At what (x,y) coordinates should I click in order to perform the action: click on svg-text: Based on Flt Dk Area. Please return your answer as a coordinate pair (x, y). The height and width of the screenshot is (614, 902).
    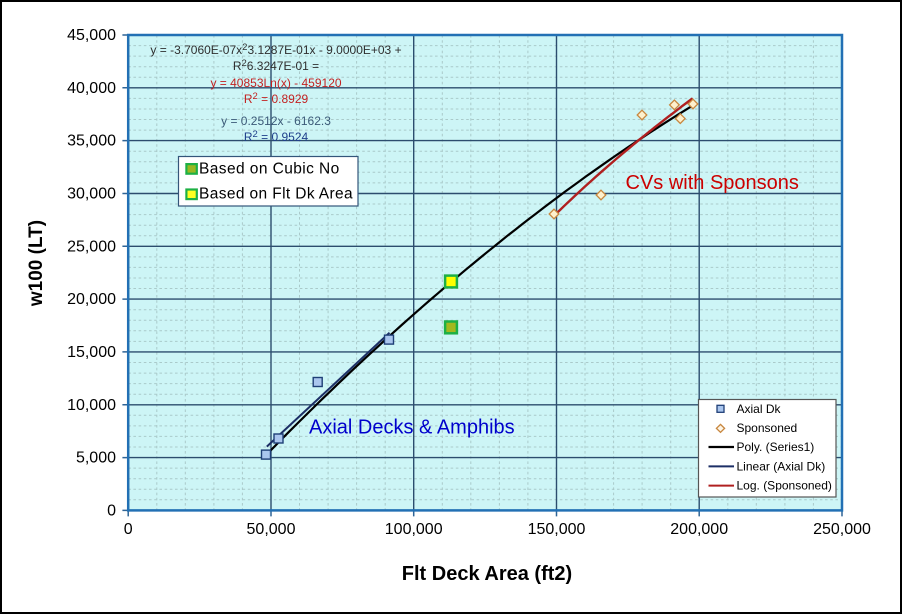
    Looking at the image, I should click on (276, 194).